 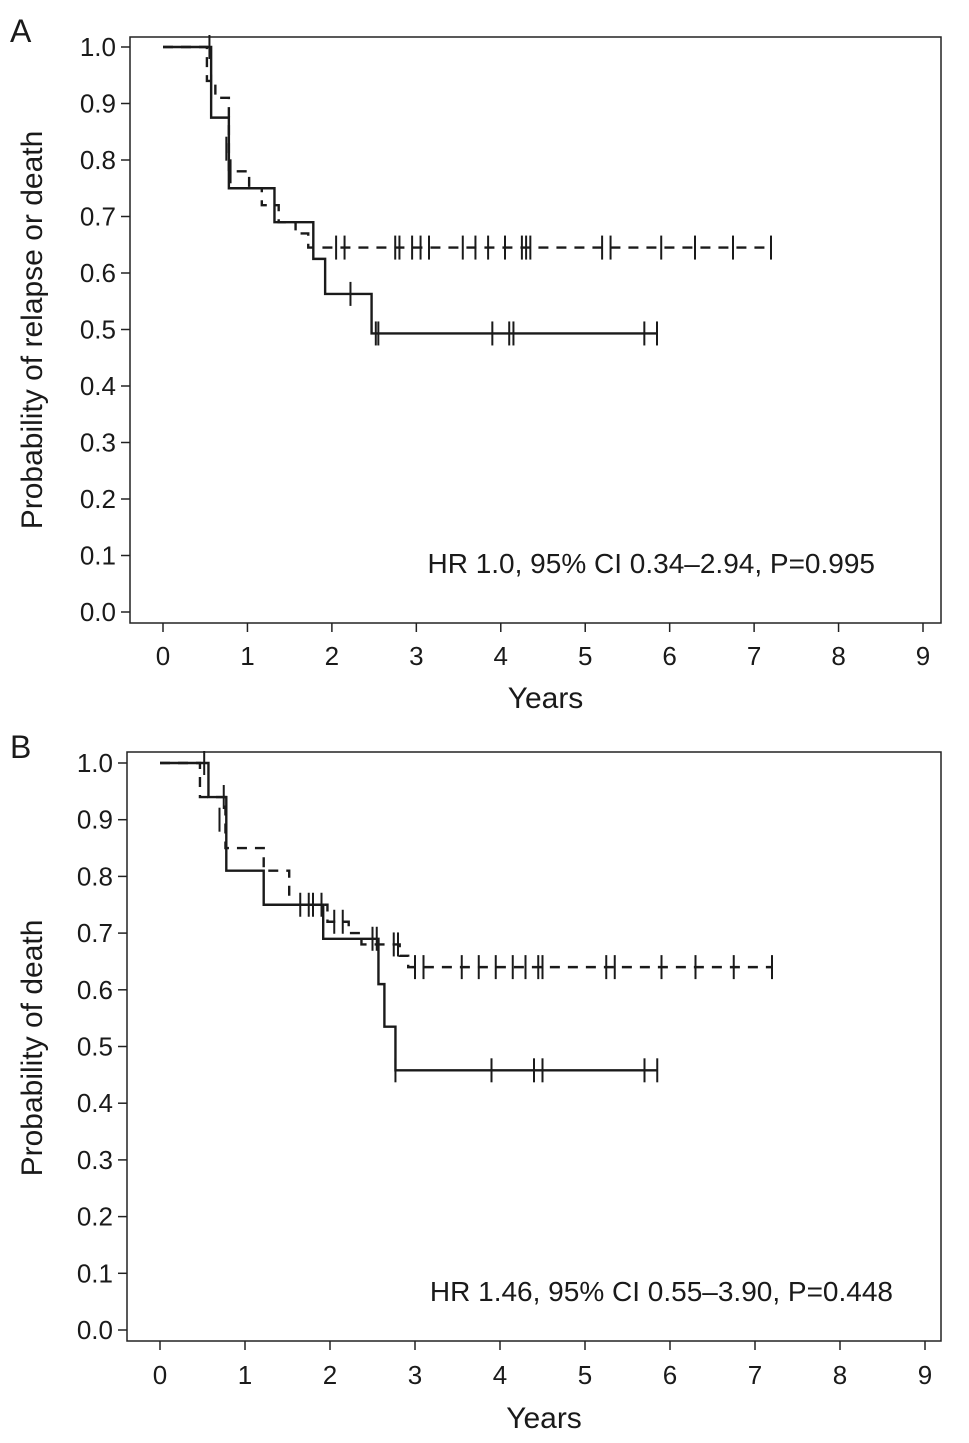 I want to click on panel-label: A, so click(x=21, y=31).